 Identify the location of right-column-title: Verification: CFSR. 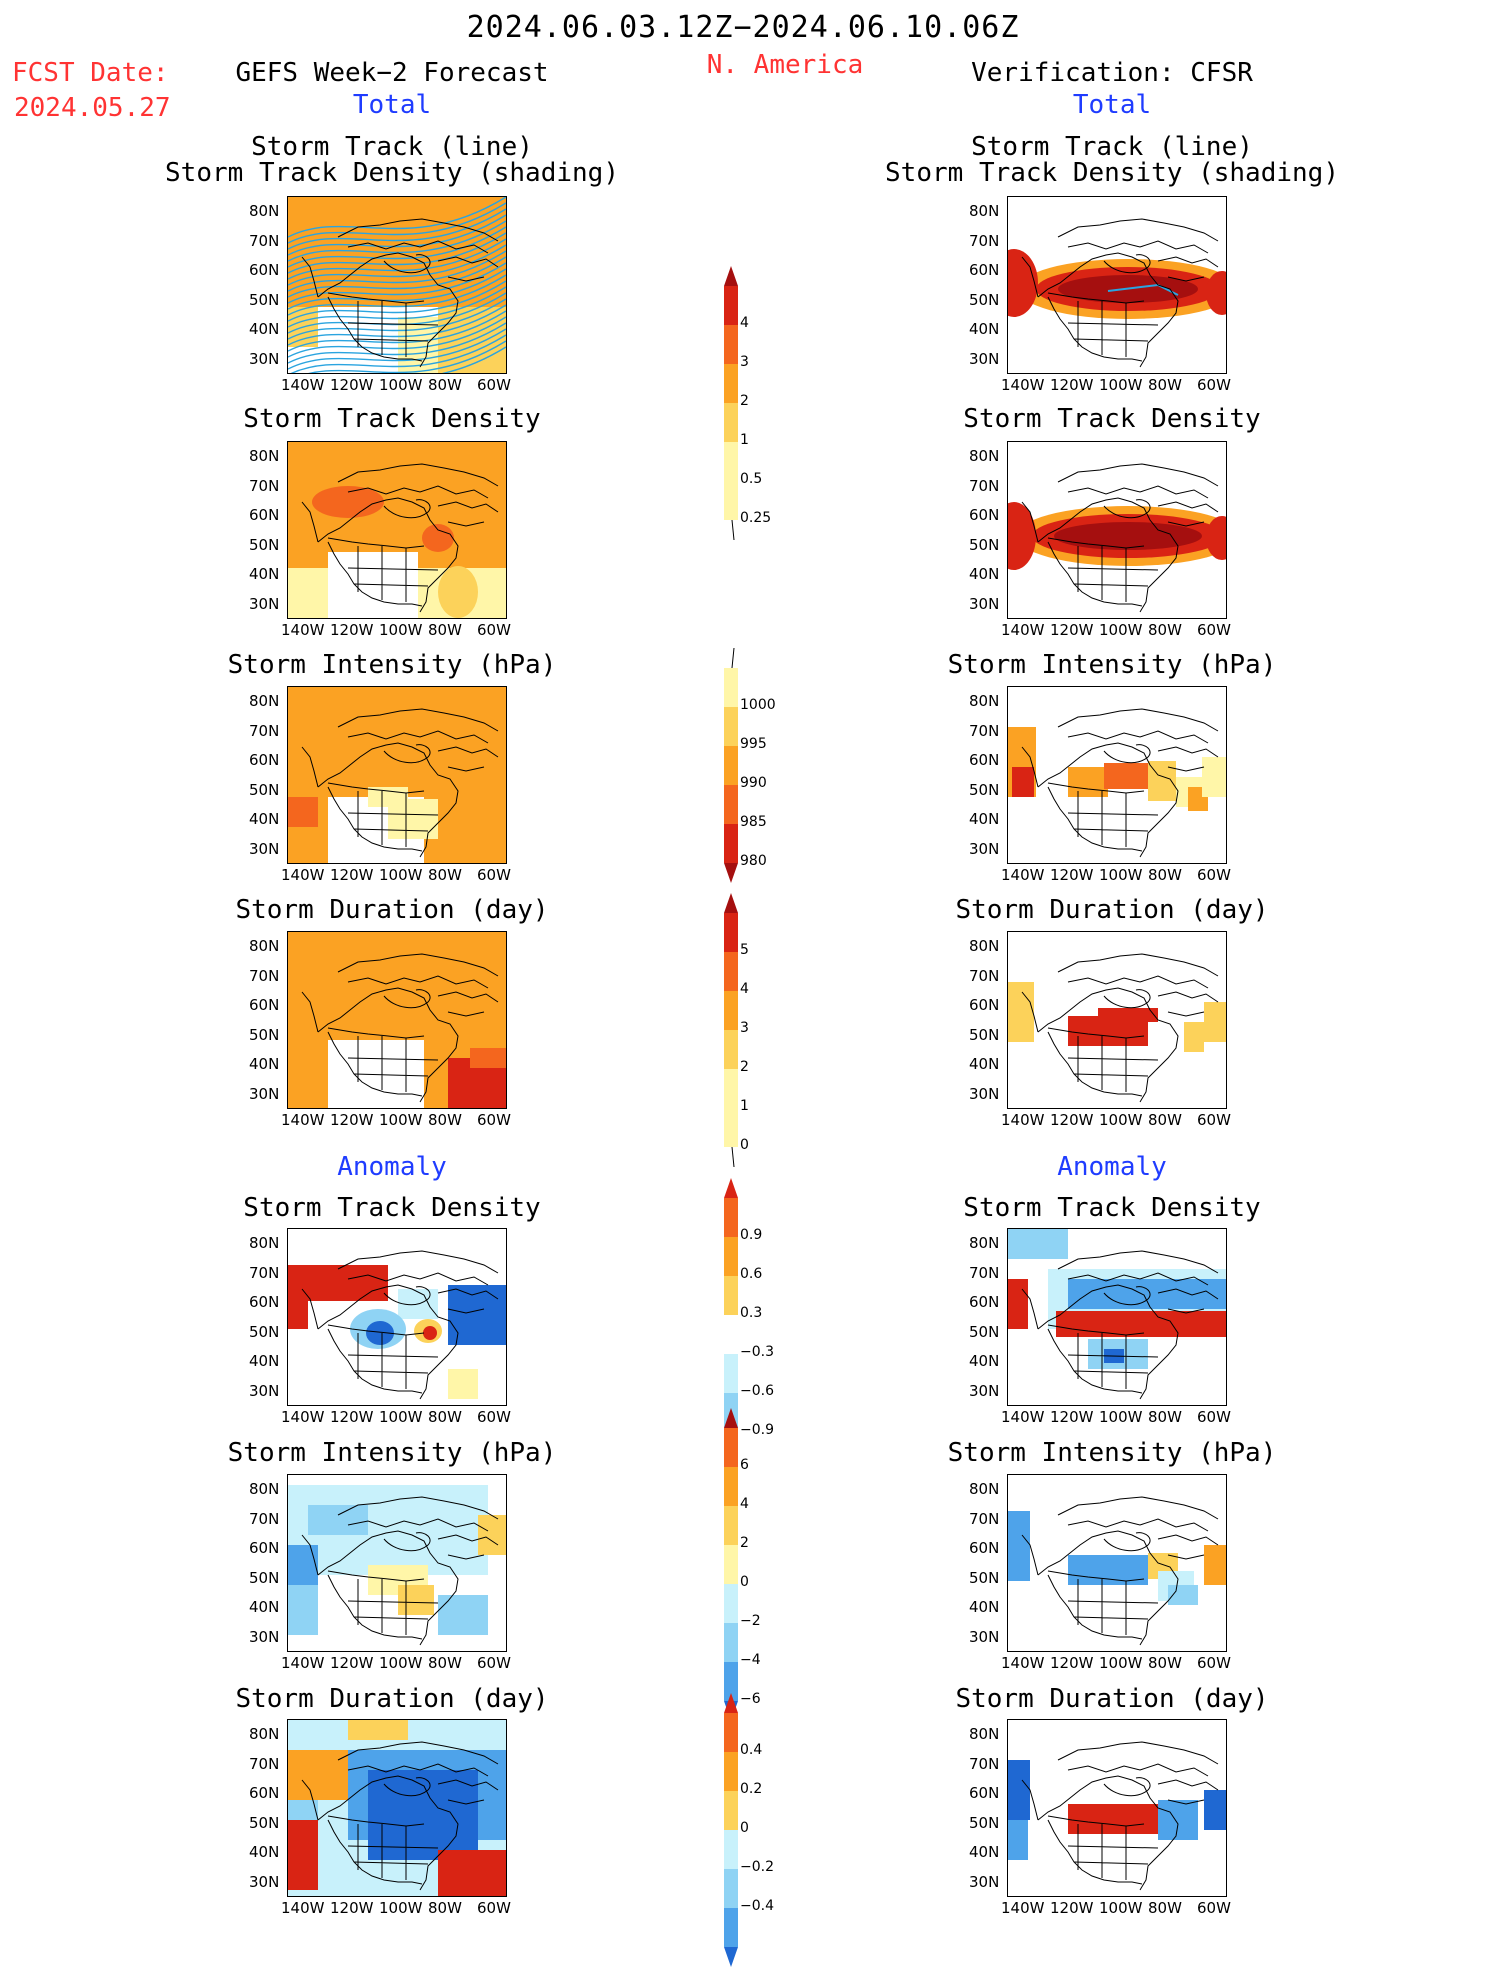
(1112, 73).